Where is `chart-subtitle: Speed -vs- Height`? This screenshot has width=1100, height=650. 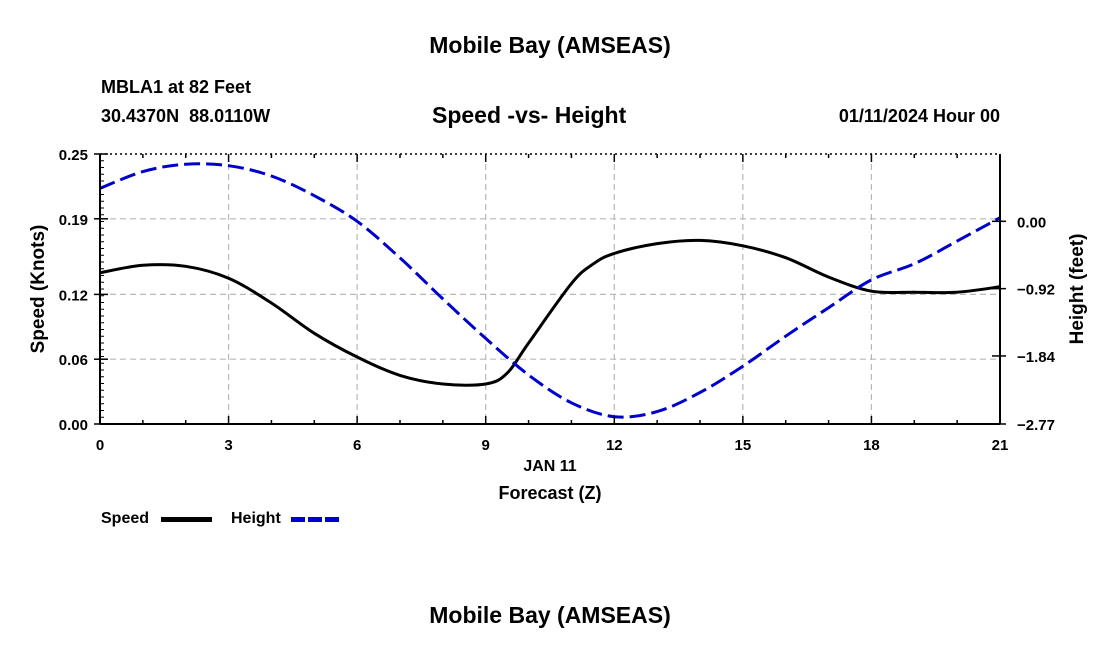
chart-subtitle: Speed -vs- Height is located at coordinates (529, 115).